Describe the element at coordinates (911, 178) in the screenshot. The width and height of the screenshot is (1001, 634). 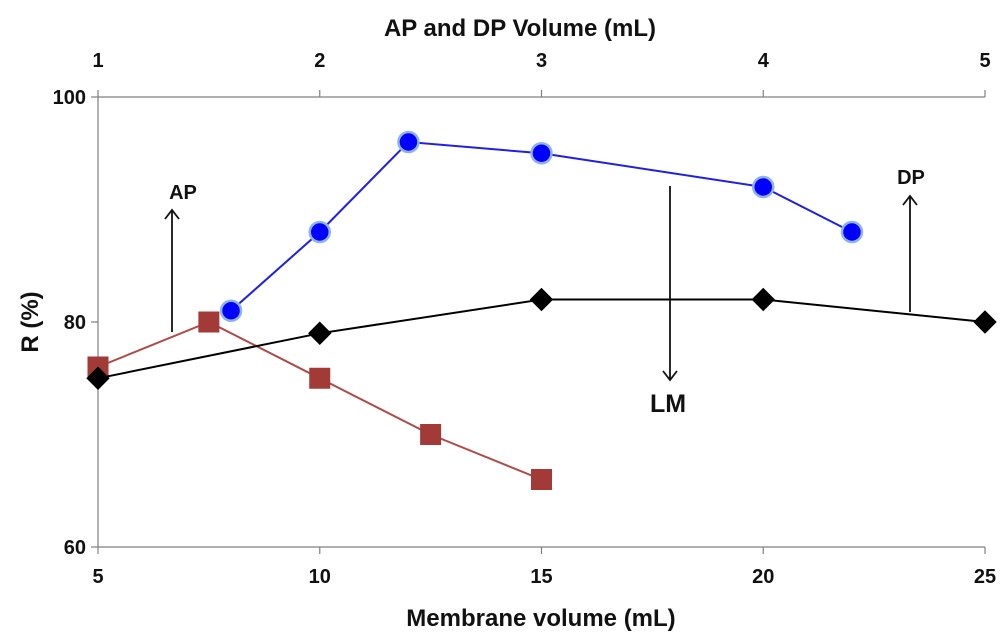
I see `annotation-dp-label: DP` at that location.